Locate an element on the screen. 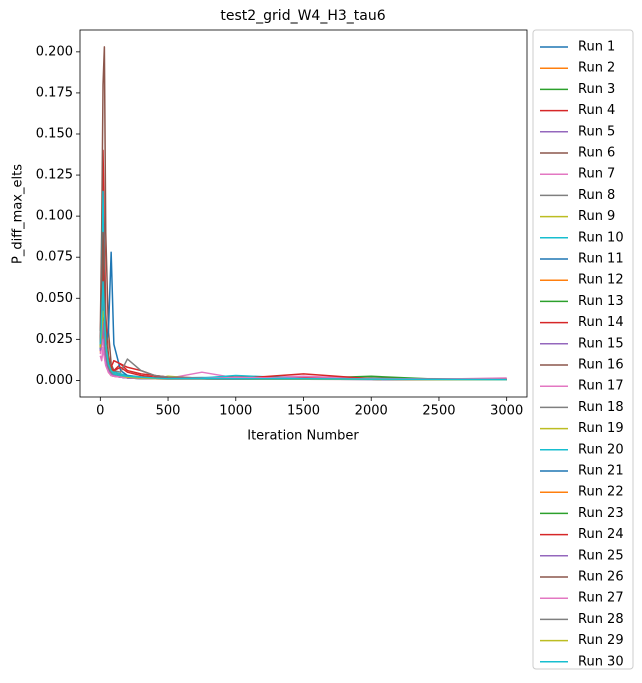  legend-label: Run 13 is located at coordinates (601, 301).